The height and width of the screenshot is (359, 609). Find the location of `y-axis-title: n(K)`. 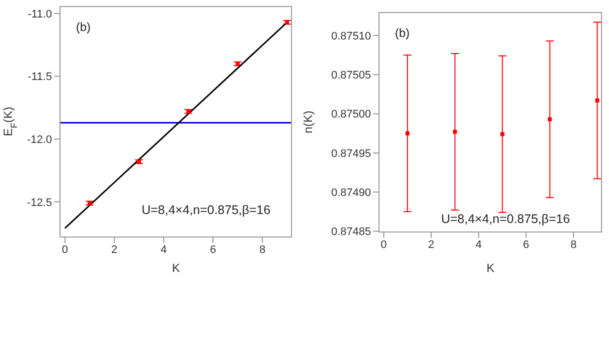

y-axis-title: n(K) is located at coordinates (308, 122).